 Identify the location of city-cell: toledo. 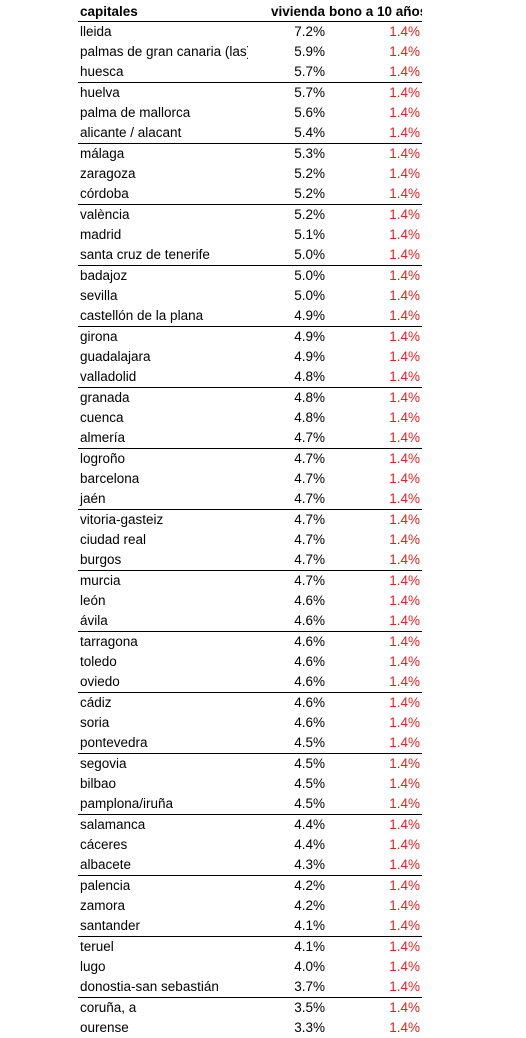
(163, 662).